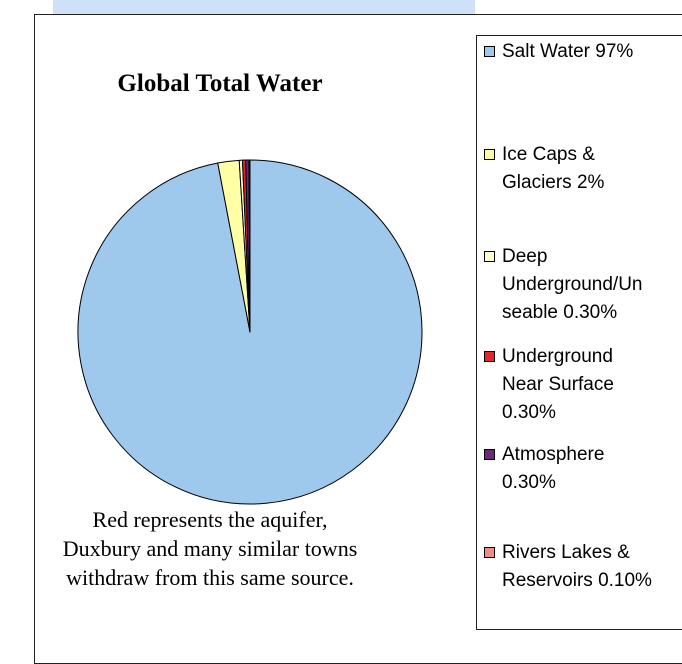  I want to click on legend-label: Deep Underground/Un seable 0.30%, so click(592, 285).